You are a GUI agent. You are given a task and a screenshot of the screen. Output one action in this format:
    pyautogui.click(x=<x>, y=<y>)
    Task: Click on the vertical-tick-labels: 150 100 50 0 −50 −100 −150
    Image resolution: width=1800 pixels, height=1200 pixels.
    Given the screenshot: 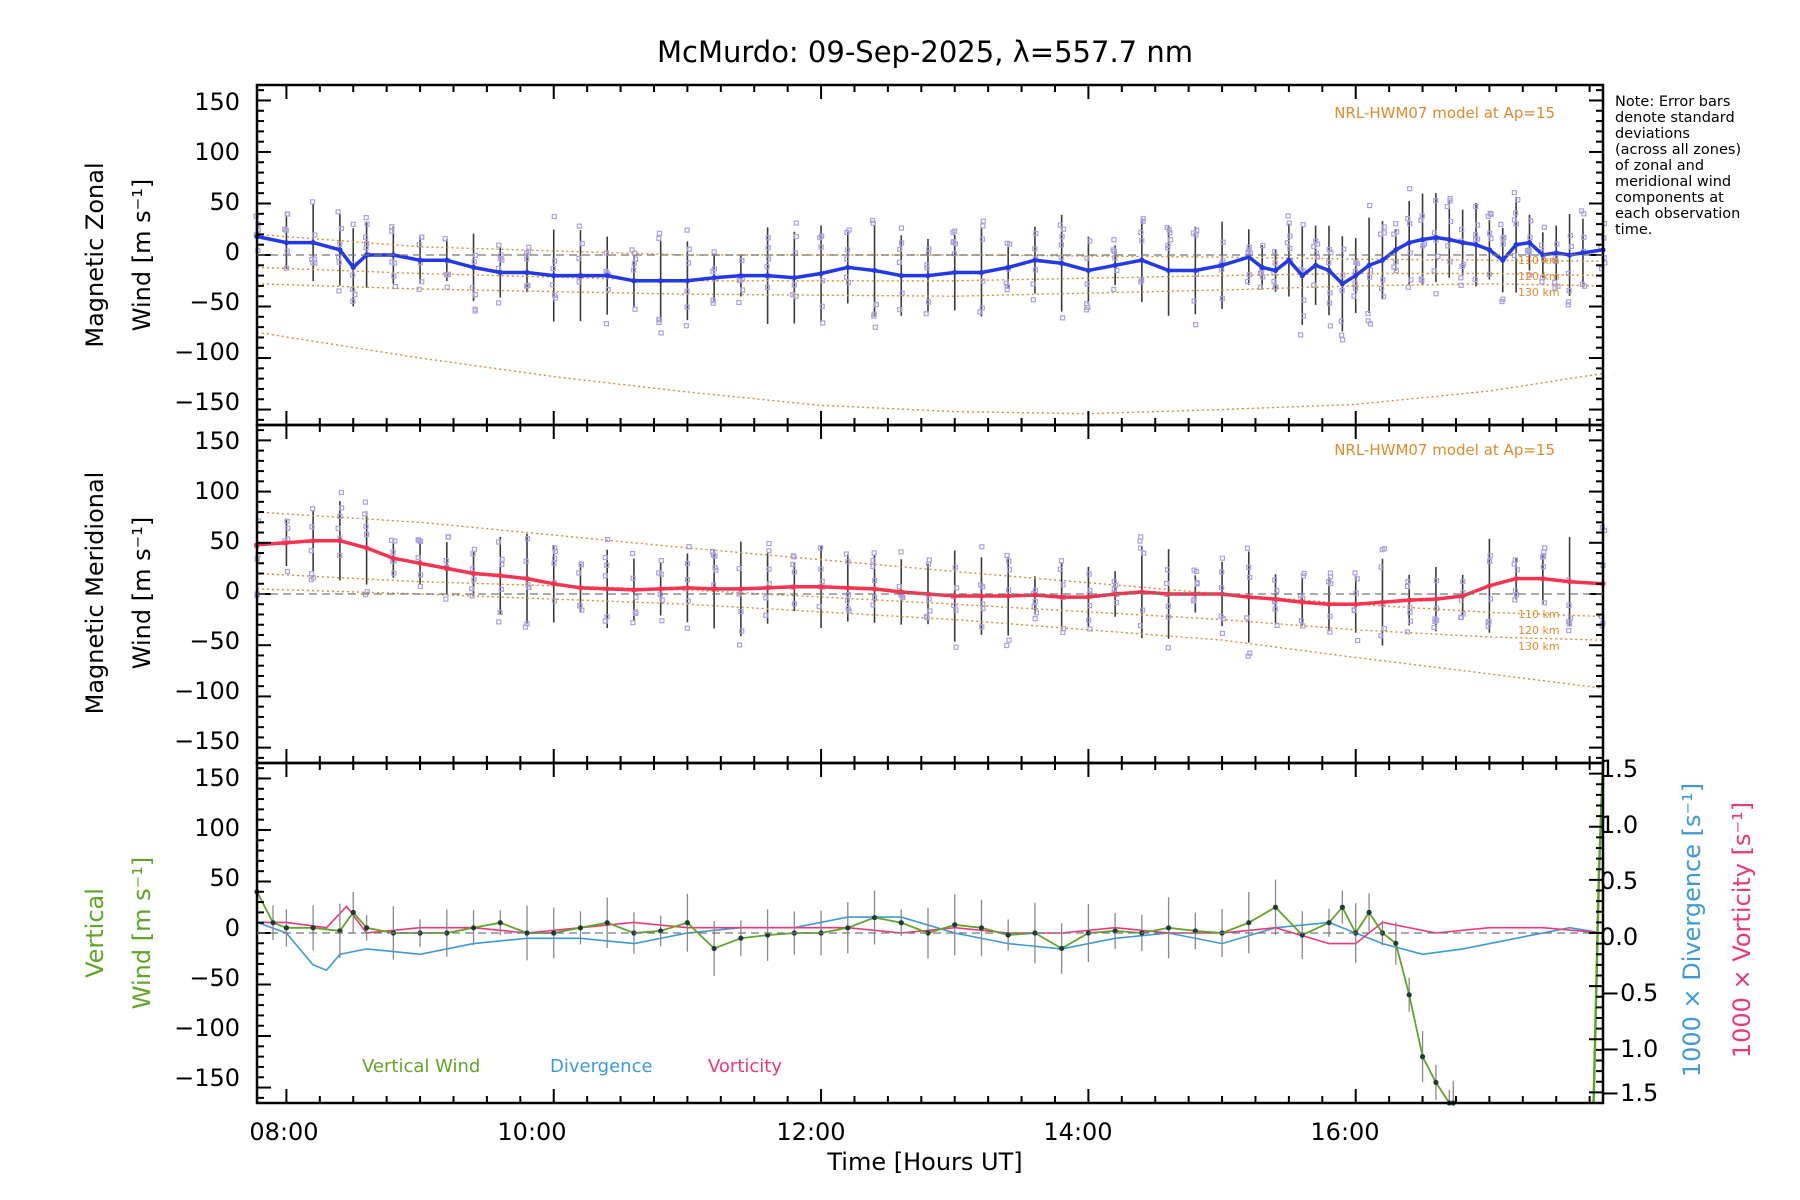 What is the action you would take?
    pyautogui.click(x=207, y=928)
    